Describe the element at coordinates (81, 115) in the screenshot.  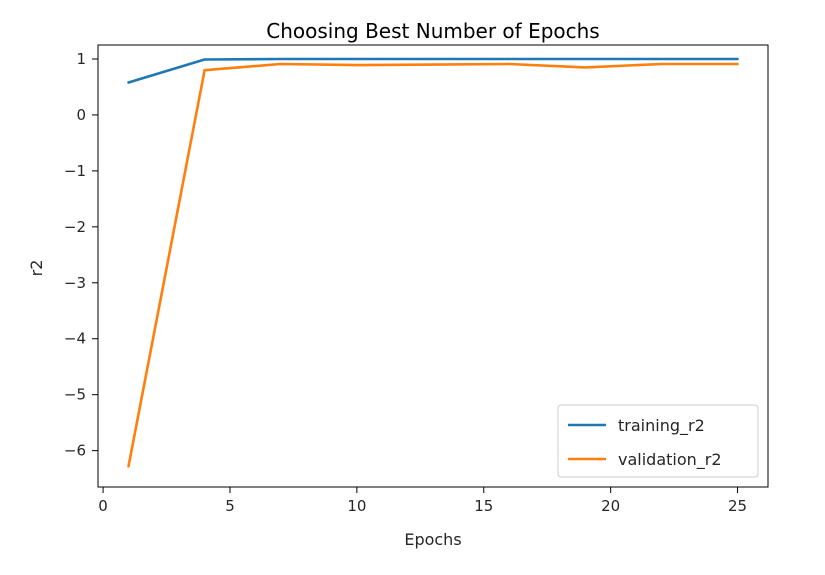
I see `y-tick-label: 0` at that location.